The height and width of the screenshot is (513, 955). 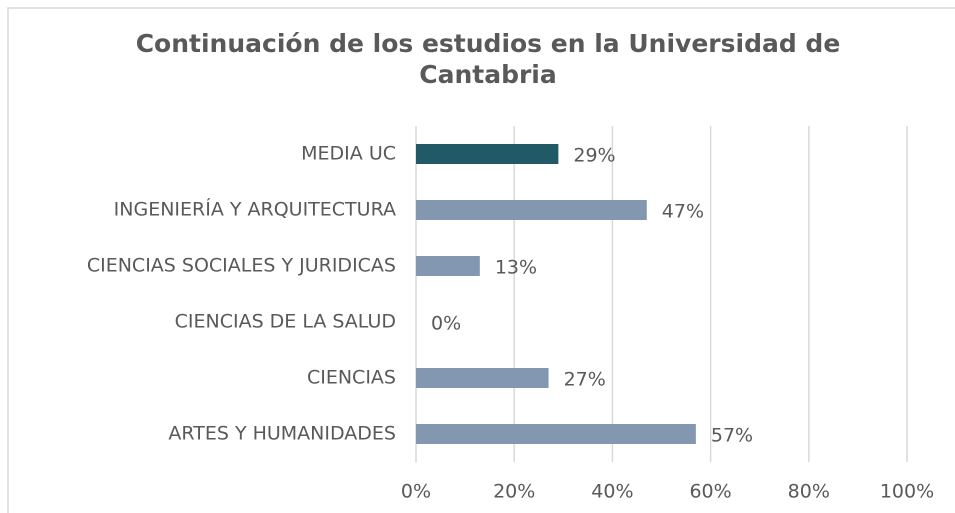 What do you see at coordinates (255, 209) in the screenshot?
I see `y-tick-label: INGENIERÍA Y ARQUITECTURA` at bounding box center [255, 209].